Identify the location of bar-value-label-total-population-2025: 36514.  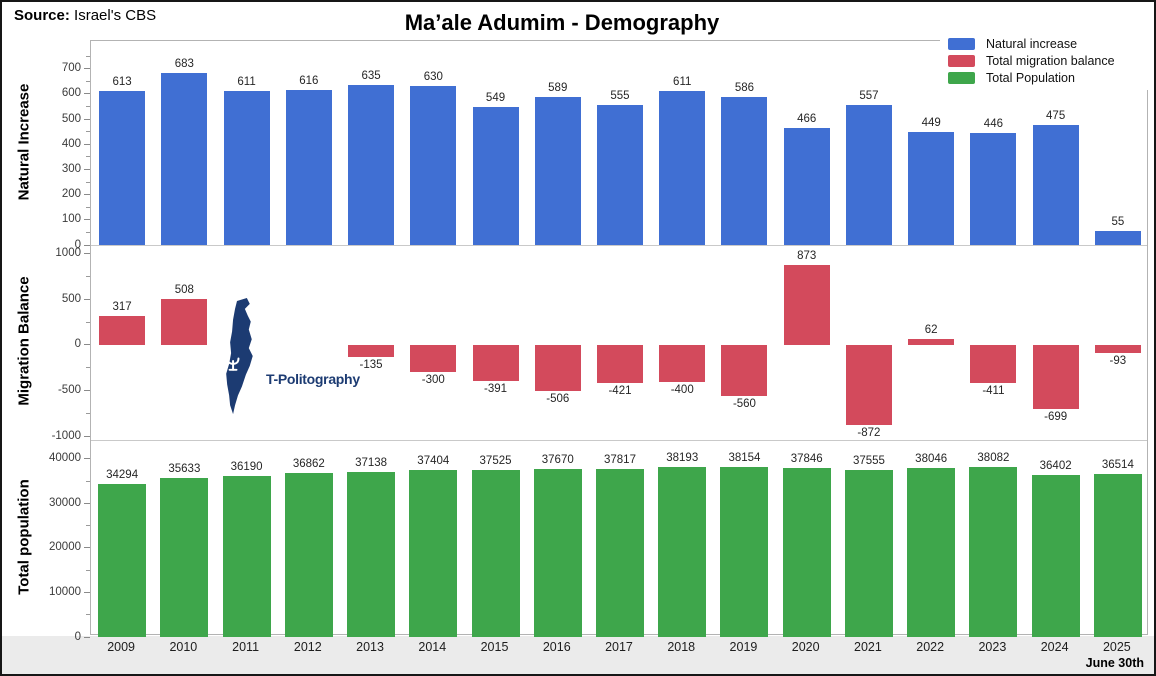
(1117, 465).